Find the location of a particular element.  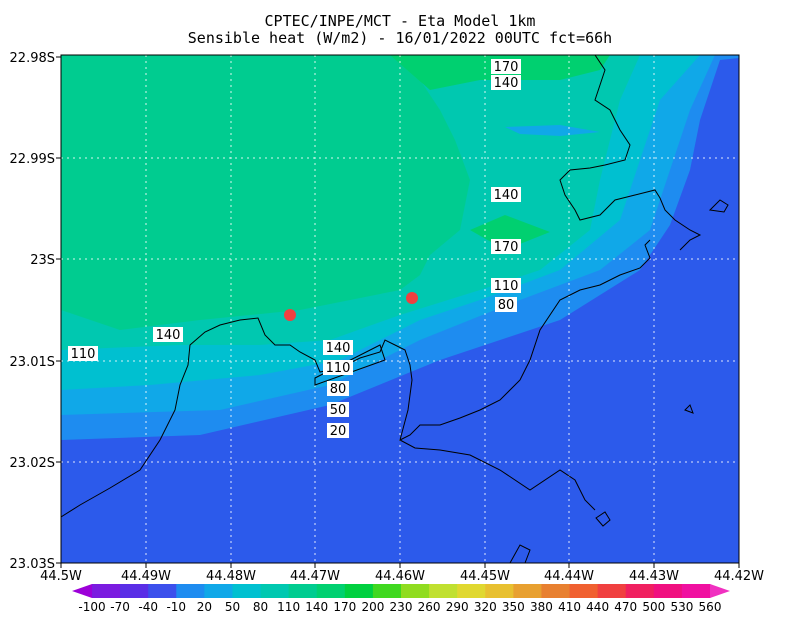

contour-label-50-bay: 50 is located at coordinates (338, 410).